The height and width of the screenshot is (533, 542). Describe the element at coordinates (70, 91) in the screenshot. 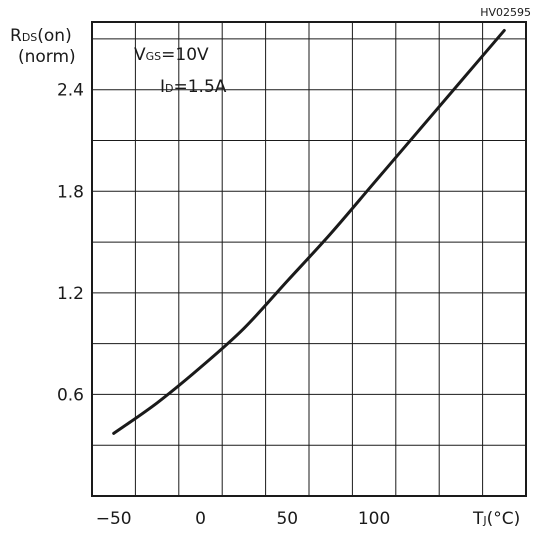

I see `y-tick-label: 2.4` at that location.